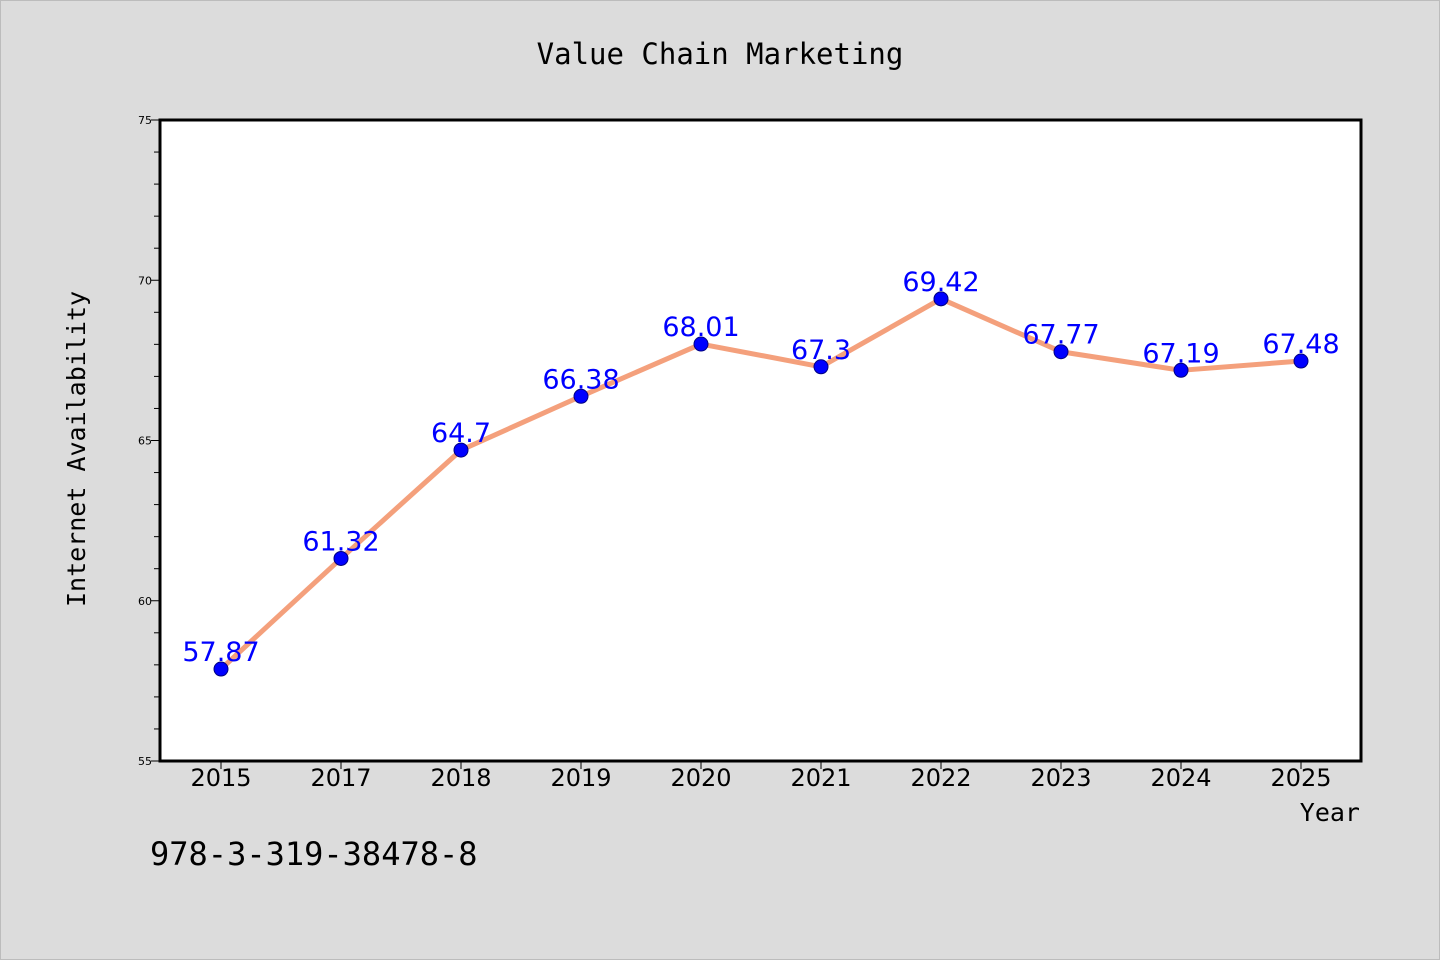  What do you see at coordinates (220, 778) in the screenshot?
I see `x-tick-label: 2015` at bounding box center [220, 778].